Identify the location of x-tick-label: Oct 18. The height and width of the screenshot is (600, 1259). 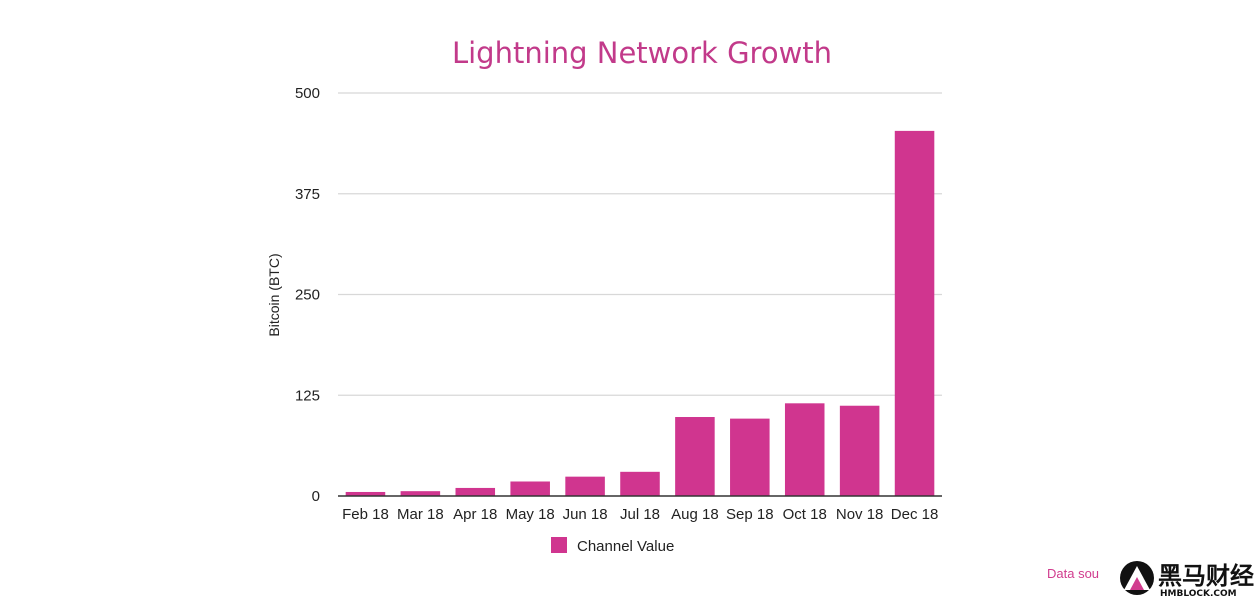
(805, 514).